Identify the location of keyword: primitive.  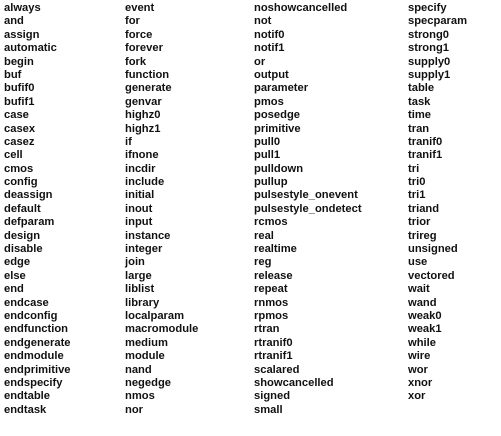
(277, 128).